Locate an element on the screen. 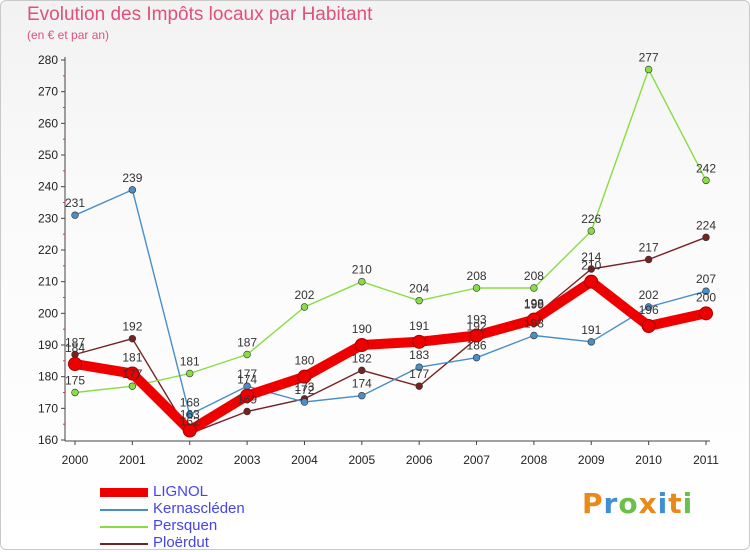  proxiti-logo: Proxiti is located at coordinates (637, 503).